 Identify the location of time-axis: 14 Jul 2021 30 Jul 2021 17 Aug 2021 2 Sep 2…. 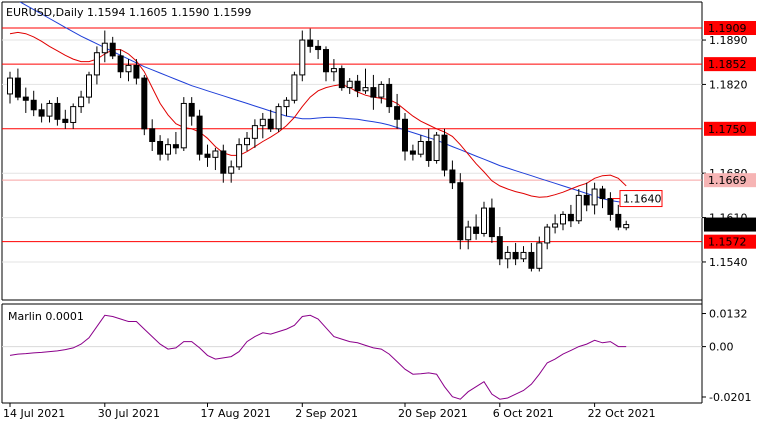
(329, 411).